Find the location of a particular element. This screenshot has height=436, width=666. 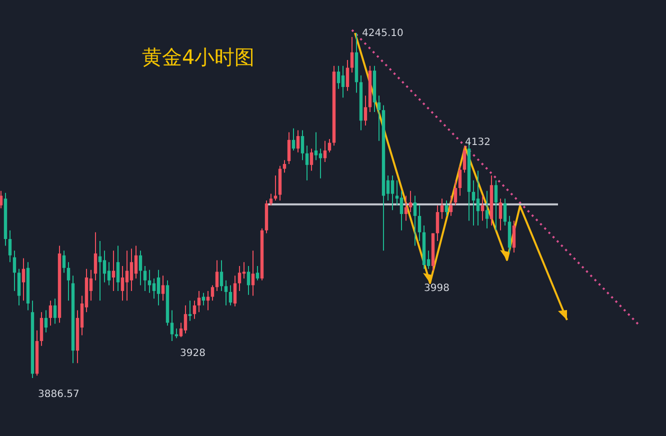

text: 黄金4小时图 is located at coordinates (198, 57).